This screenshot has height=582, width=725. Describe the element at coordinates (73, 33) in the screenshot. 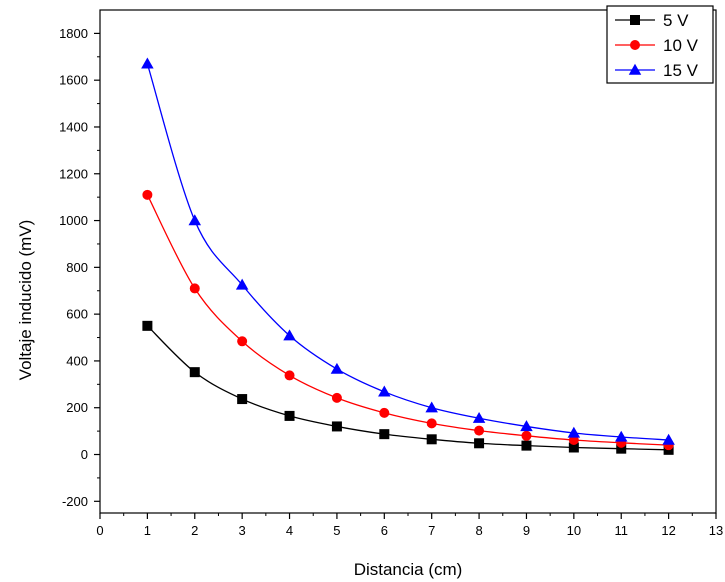

I see `y-tick-label: 1800` at that location.